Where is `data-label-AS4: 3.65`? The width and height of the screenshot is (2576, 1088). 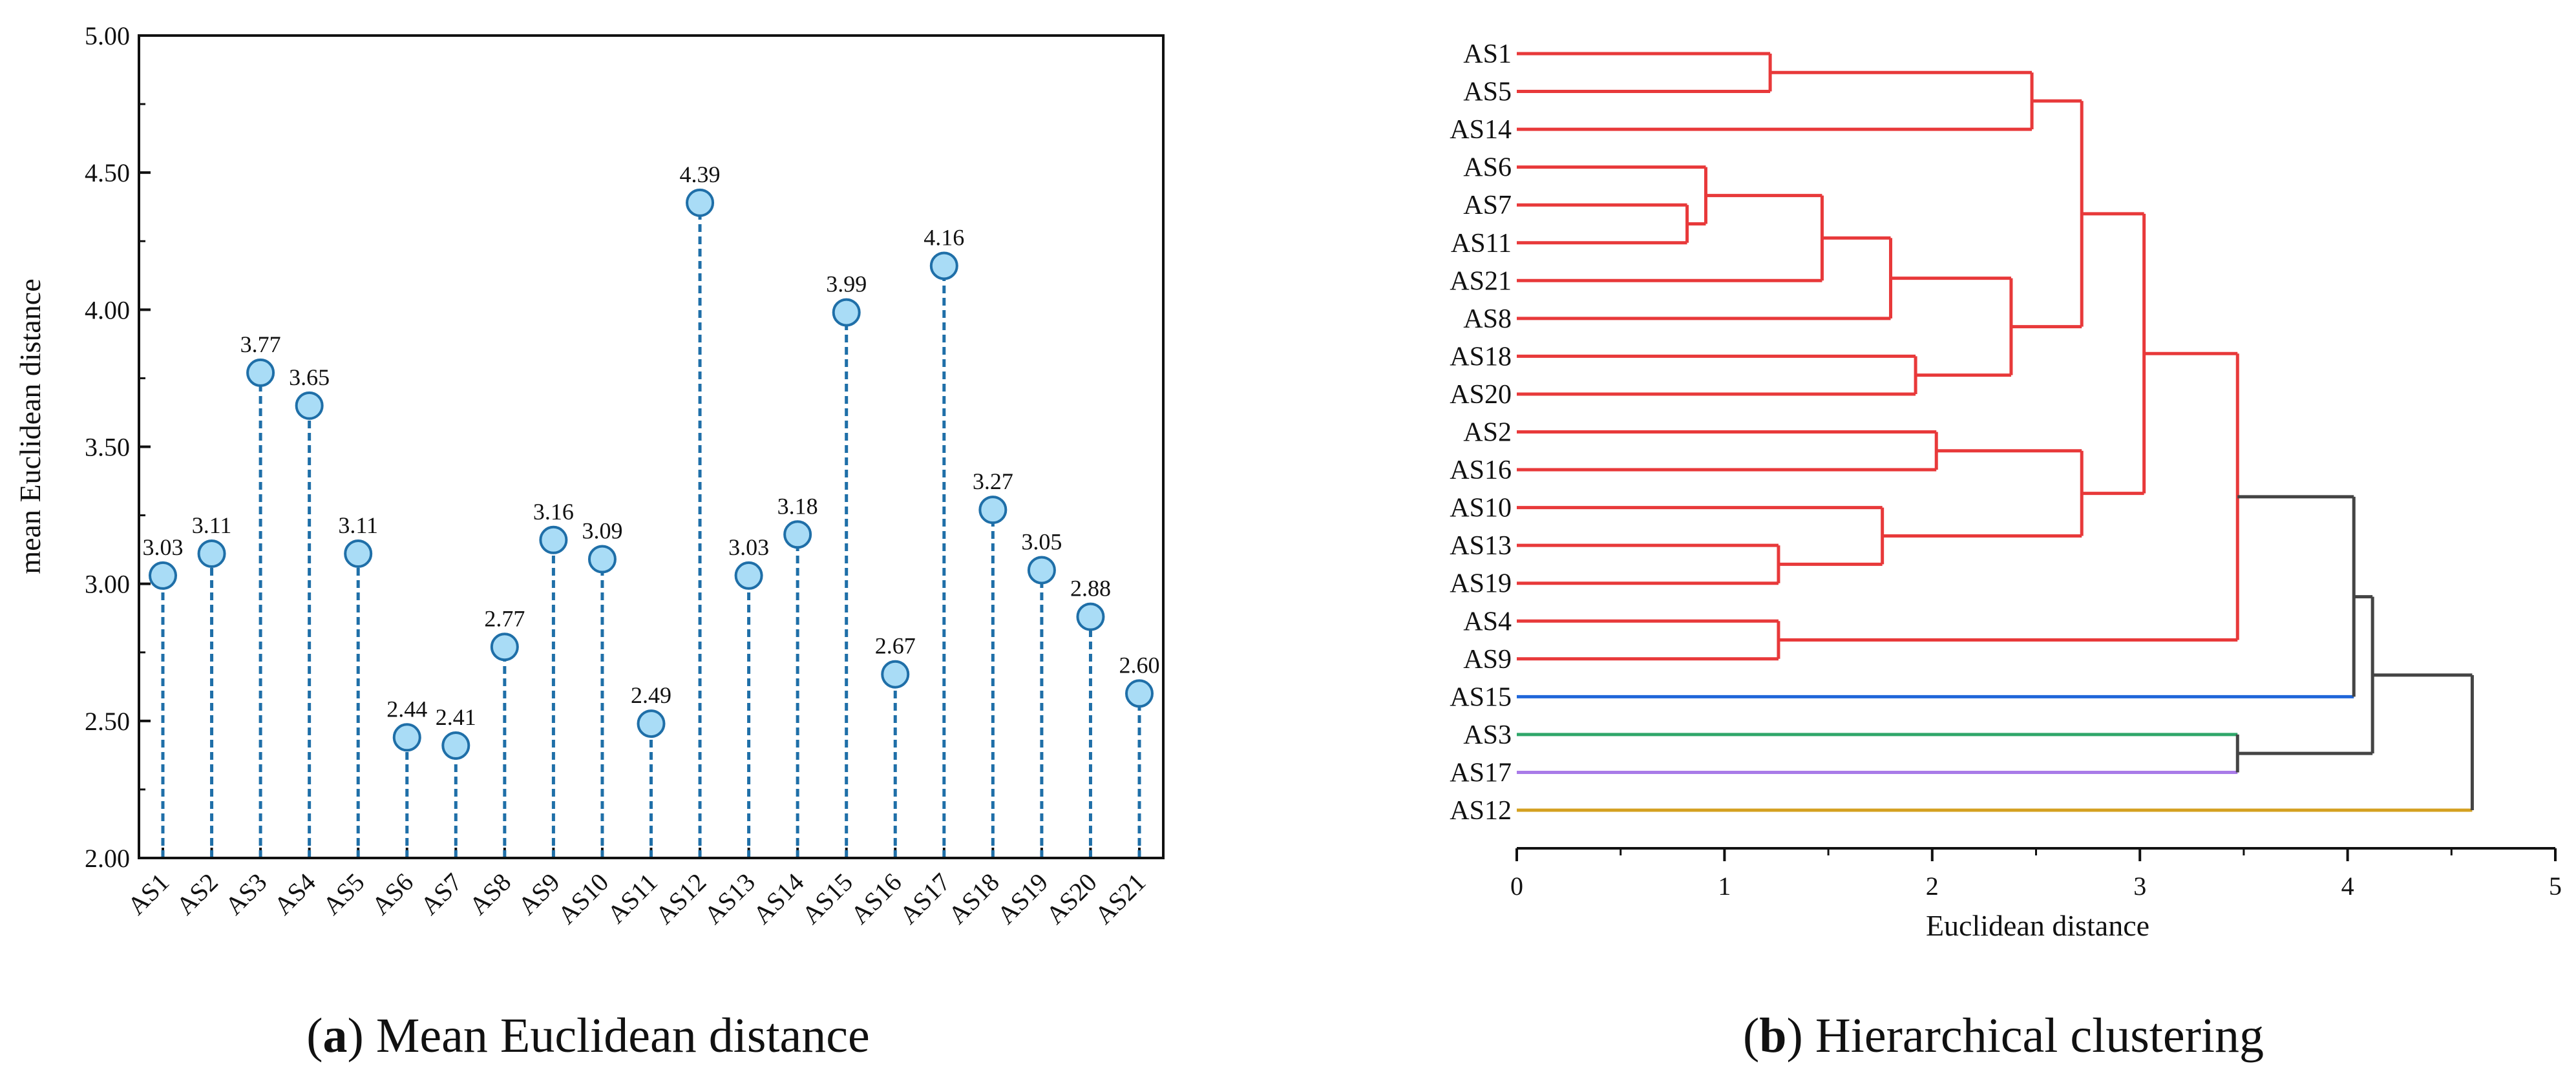 data-label-AS4: 3.65 is located at coordinates (309, 377).